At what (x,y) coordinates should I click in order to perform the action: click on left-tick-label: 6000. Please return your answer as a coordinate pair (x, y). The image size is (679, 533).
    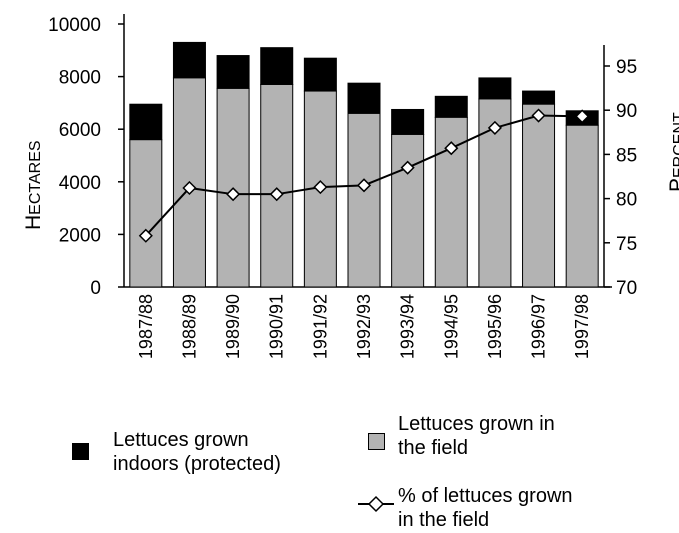
    Looking at the image, I should click on (80, 130).